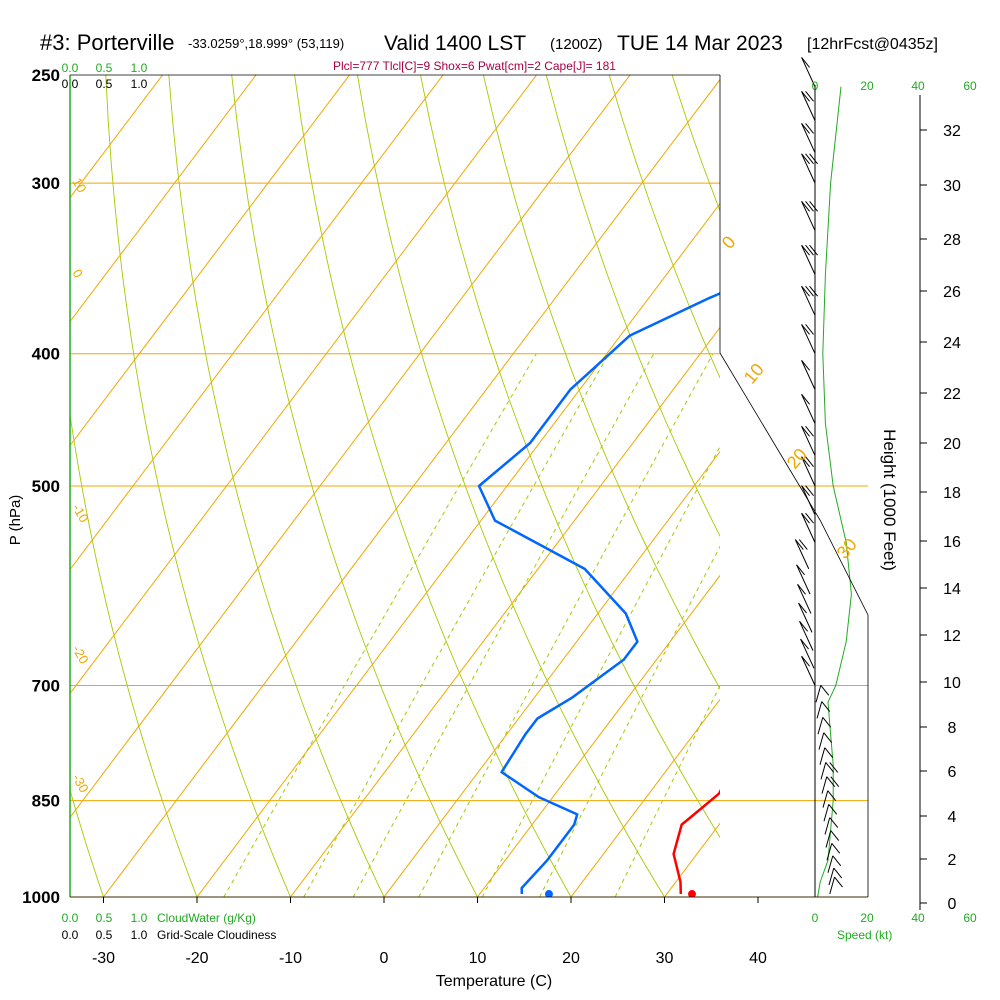 This screenshot has width=1000, height=1000. Describe the element at coordinates (571, 958) in the screenshot. I see `x-tick-label: 20` at that location.